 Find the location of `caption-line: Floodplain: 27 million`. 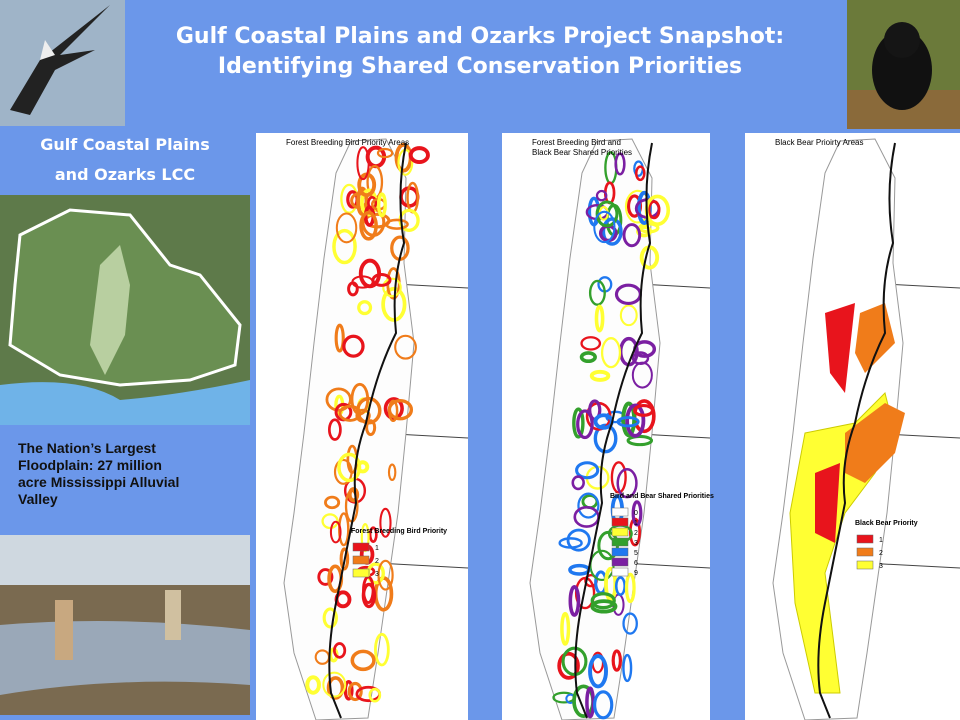

caption-line: Floodplain: 27 million is located at coordinates (90, 465).